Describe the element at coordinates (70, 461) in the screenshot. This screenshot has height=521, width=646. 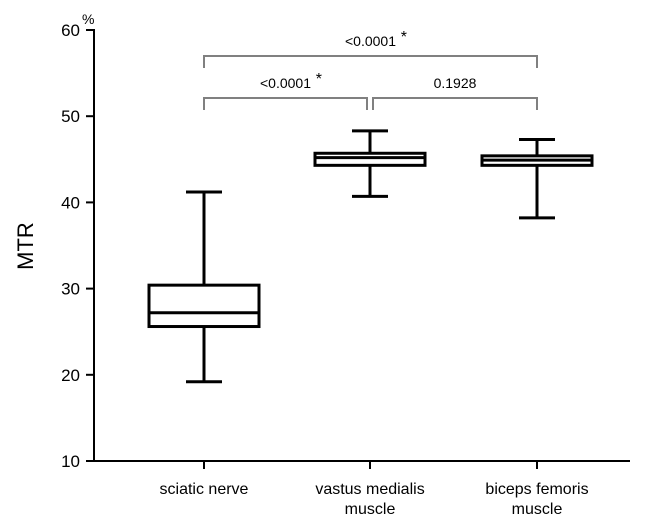
I see `y-tick-label: 10` at that location.